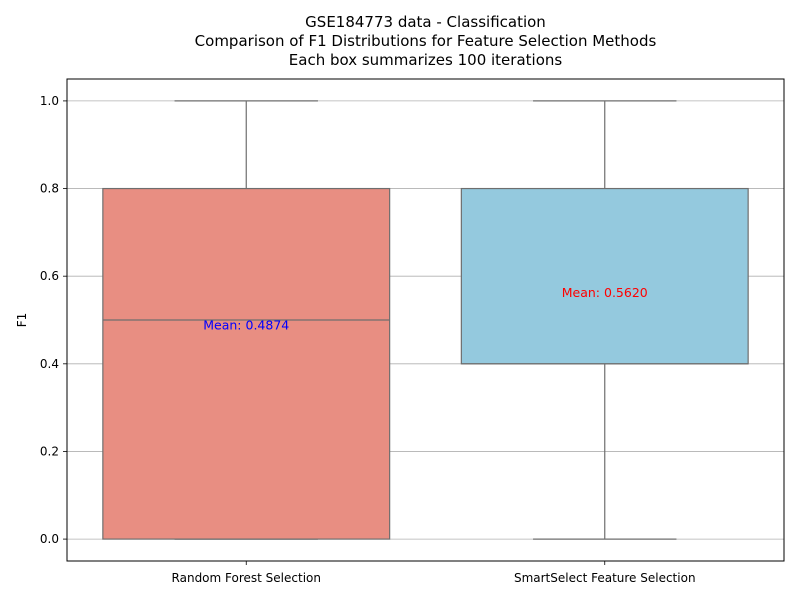 The height and width of the screenshot is (600, 800). Describe the element at coordinates (426, 60) in the screenshot. I see `chart-title-line: Each box summarizes 100 iterations` at that location.